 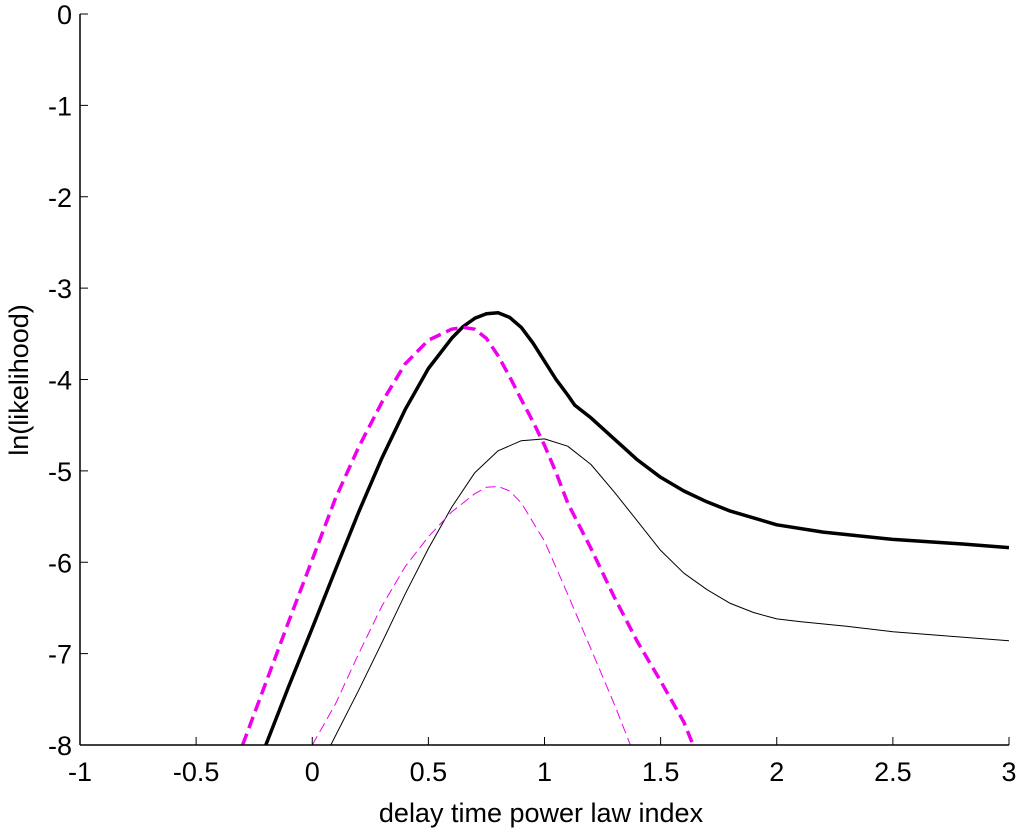 What do you see at coordinates (893, 772) in the screenshot?
I see `x-tick-label: 2.5` at bounding box center [893, 772].